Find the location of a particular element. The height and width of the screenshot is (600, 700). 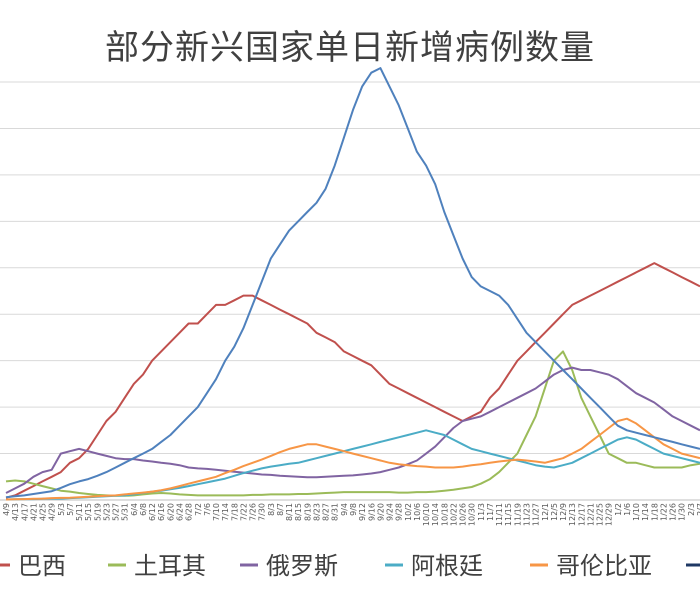

x-tick-label: 9/24 is located at coordinates (390, 512).